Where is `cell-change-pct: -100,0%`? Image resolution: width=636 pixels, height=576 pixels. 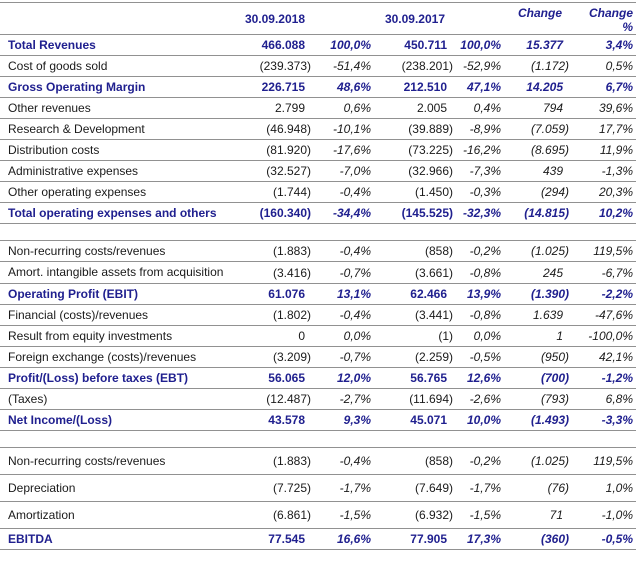 cell-change-pct: -100,0% is located at coordinates (603, 336).